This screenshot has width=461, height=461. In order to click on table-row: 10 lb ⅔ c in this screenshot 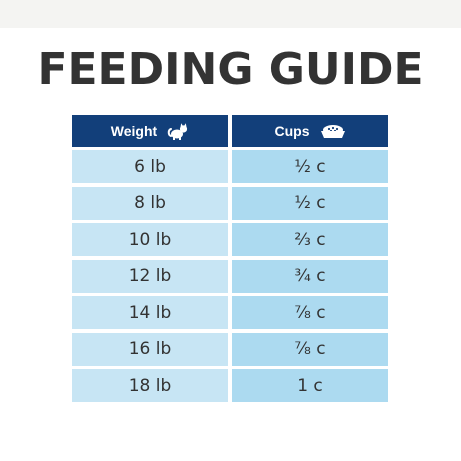, I will do `click(230, 239)`.